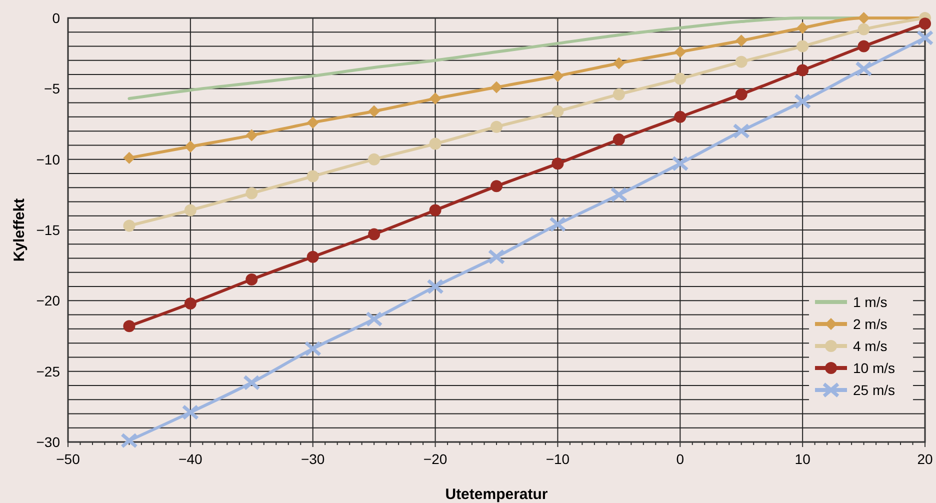 The image size is (936, 503). Describe the element at coordinates (68, 459) in the screenshot. I see `x-tick-label: −50` at that location.